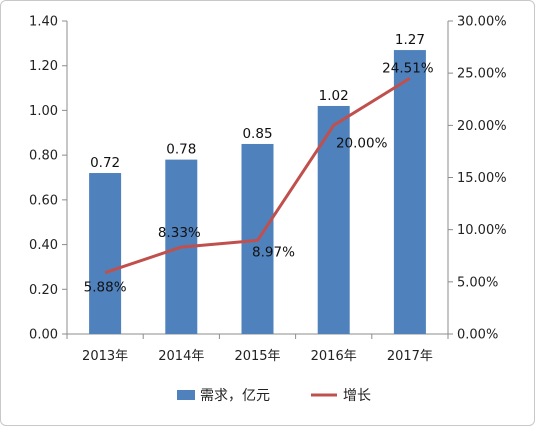  Describe the element at coordinates (482, 230) in the screenshot. I see `right-tick-label: 10.00%` at that location.